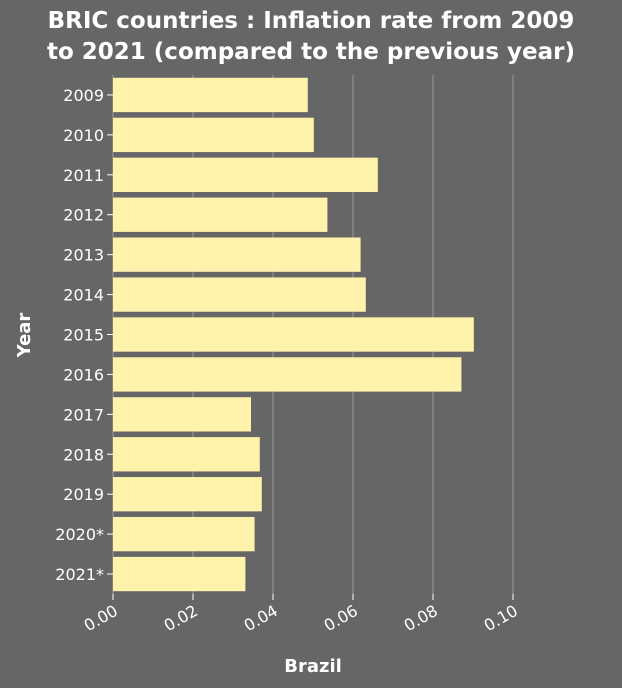  What do you see at coordinates (311, 52) in the screenshot?
I see `chart-title-line-2: to 2021 (compared to the previous year)` at bounding box center [311, 52].